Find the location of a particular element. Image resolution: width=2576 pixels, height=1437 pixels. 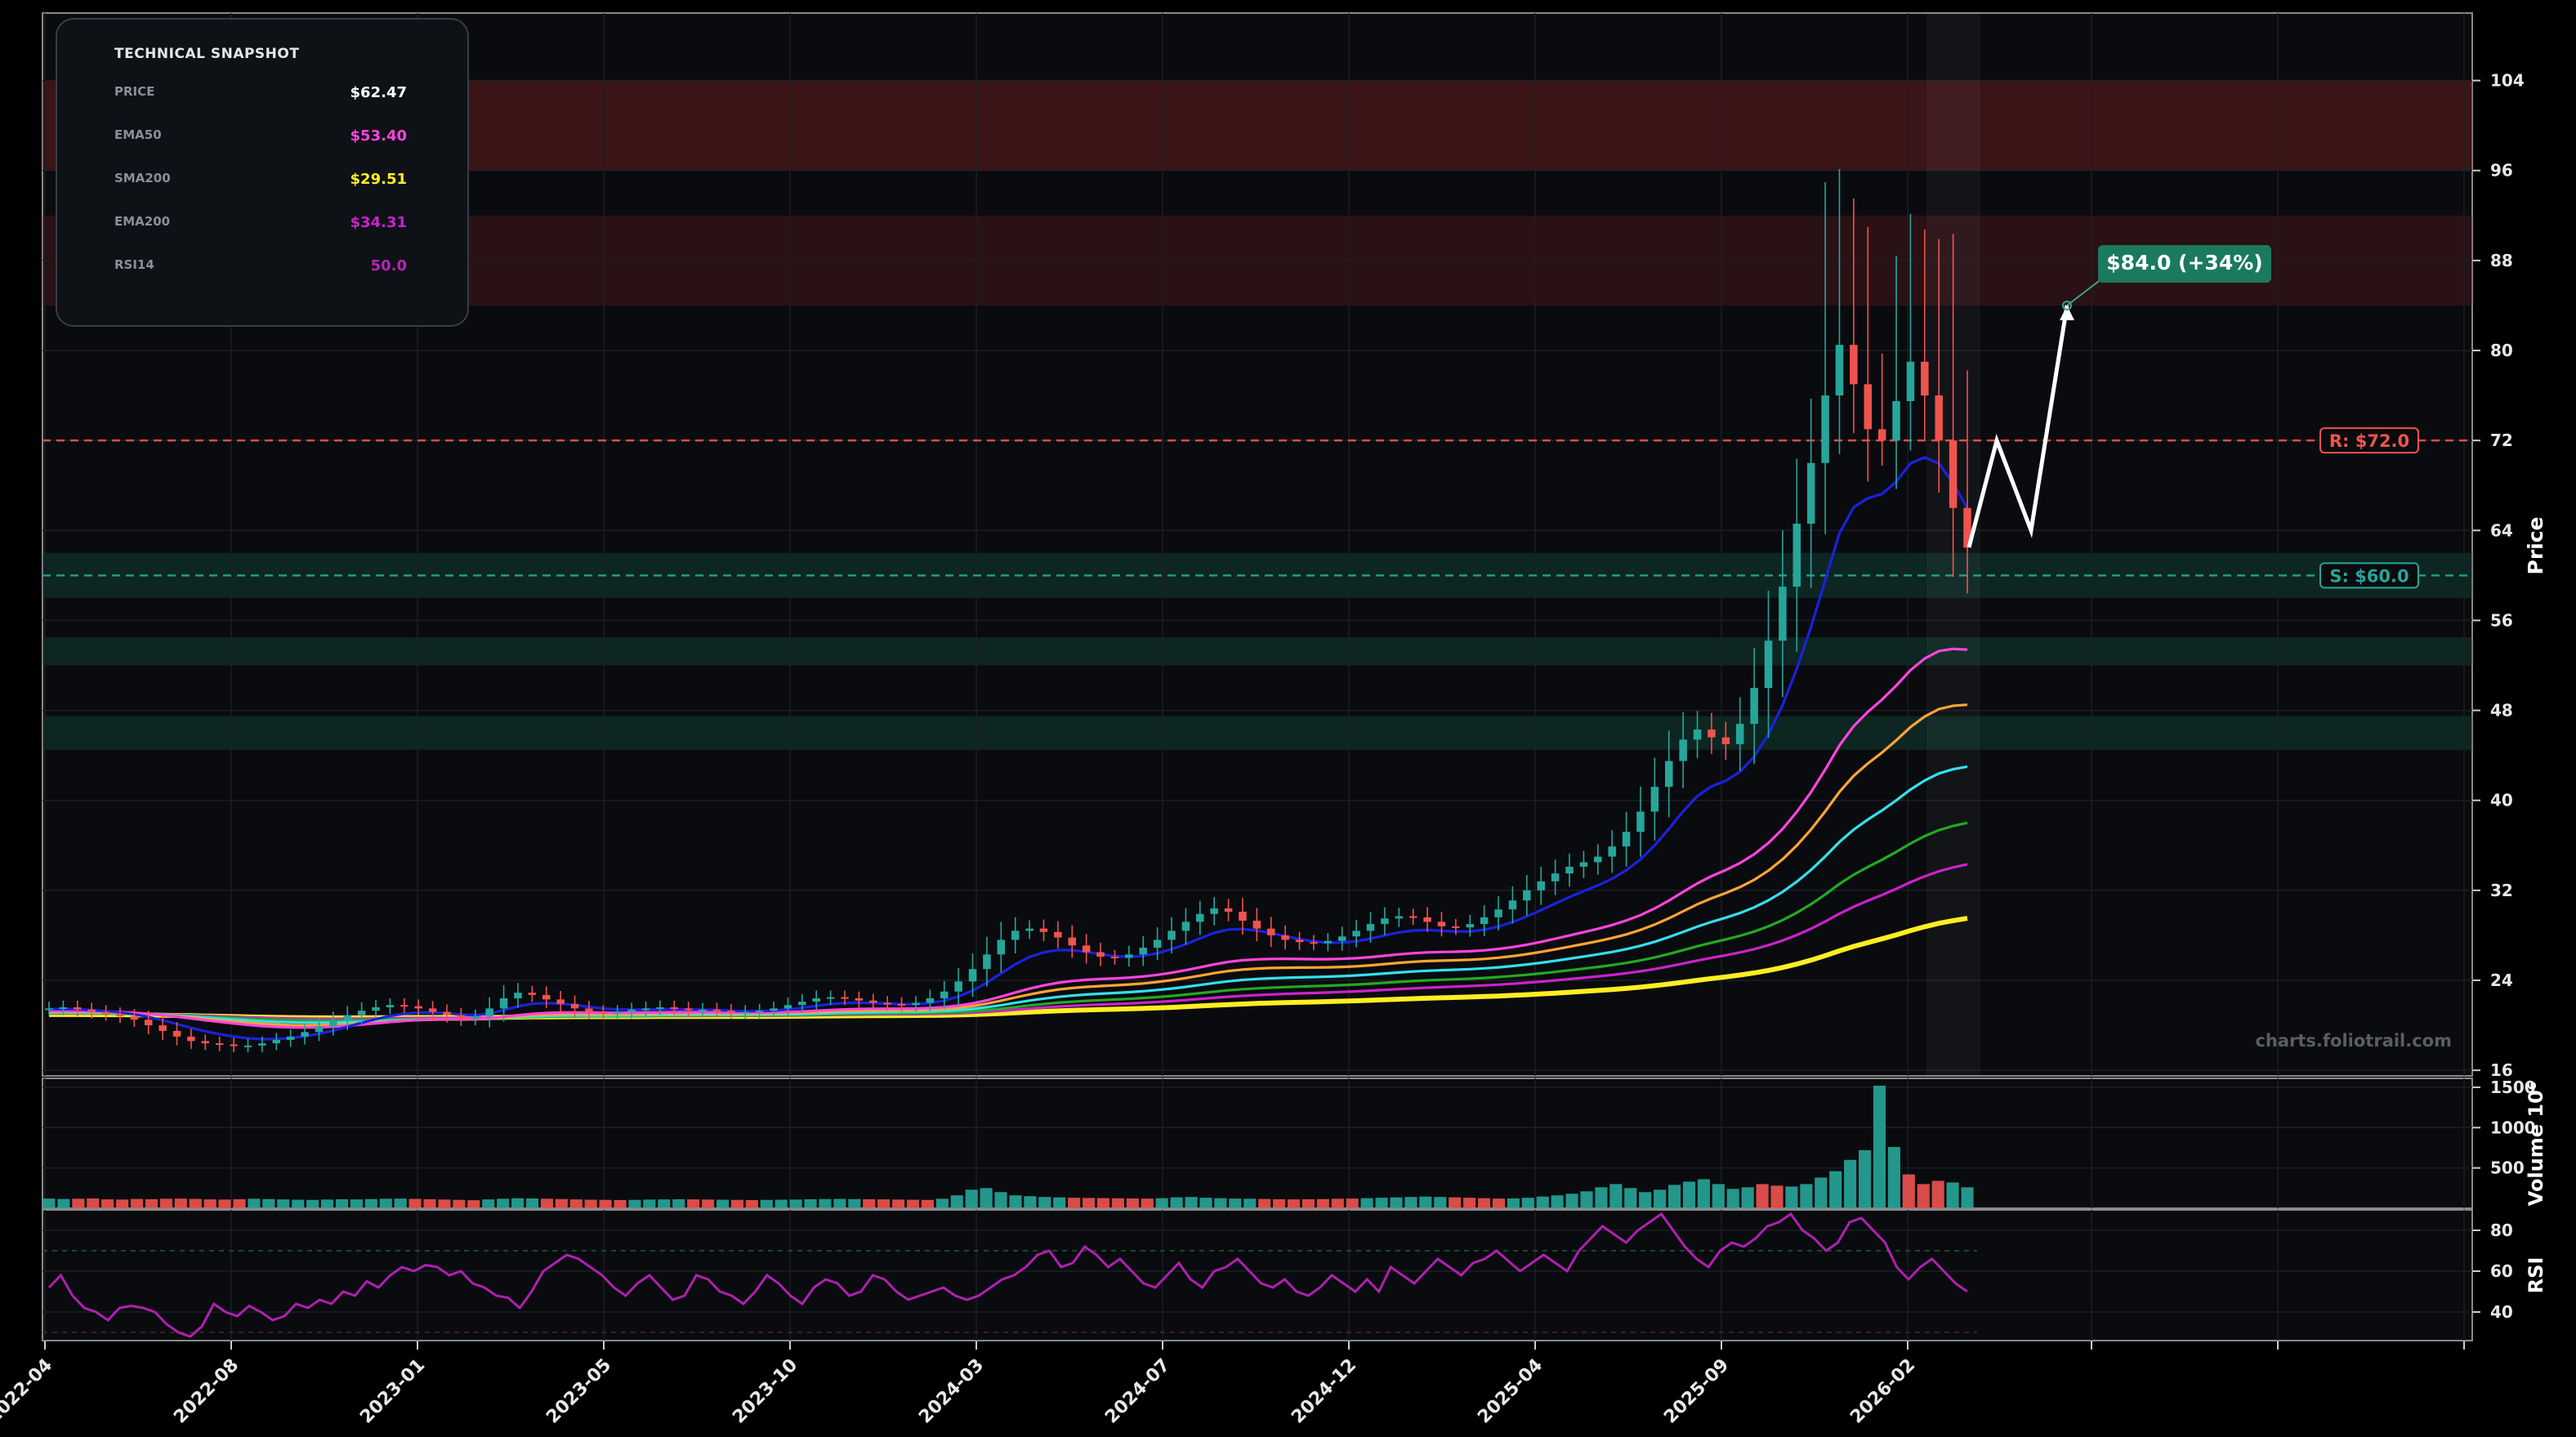

rsi-axis-label: RSI is located at coordinates (2536, 1275).